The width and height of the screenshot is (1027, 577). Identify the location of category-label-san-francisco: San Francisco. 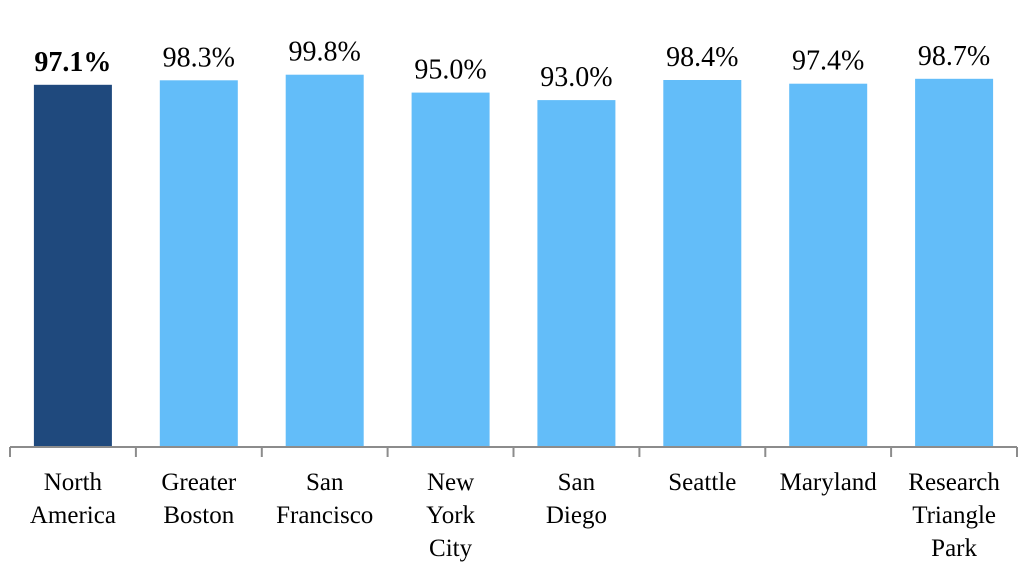
(324, 499).